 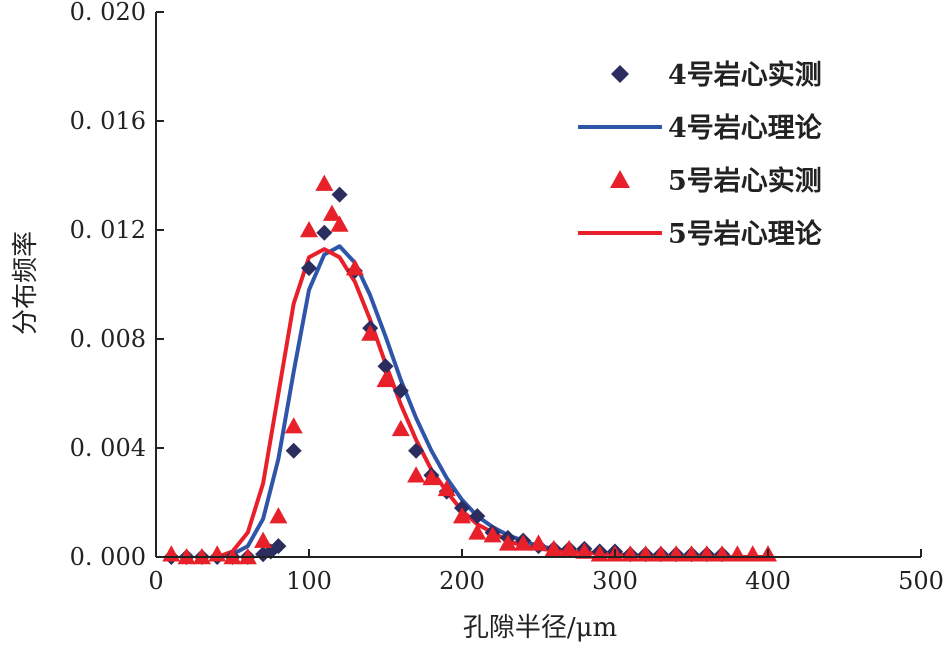 I want to click on x-tick-label: 100, so click(x=309, y=581).